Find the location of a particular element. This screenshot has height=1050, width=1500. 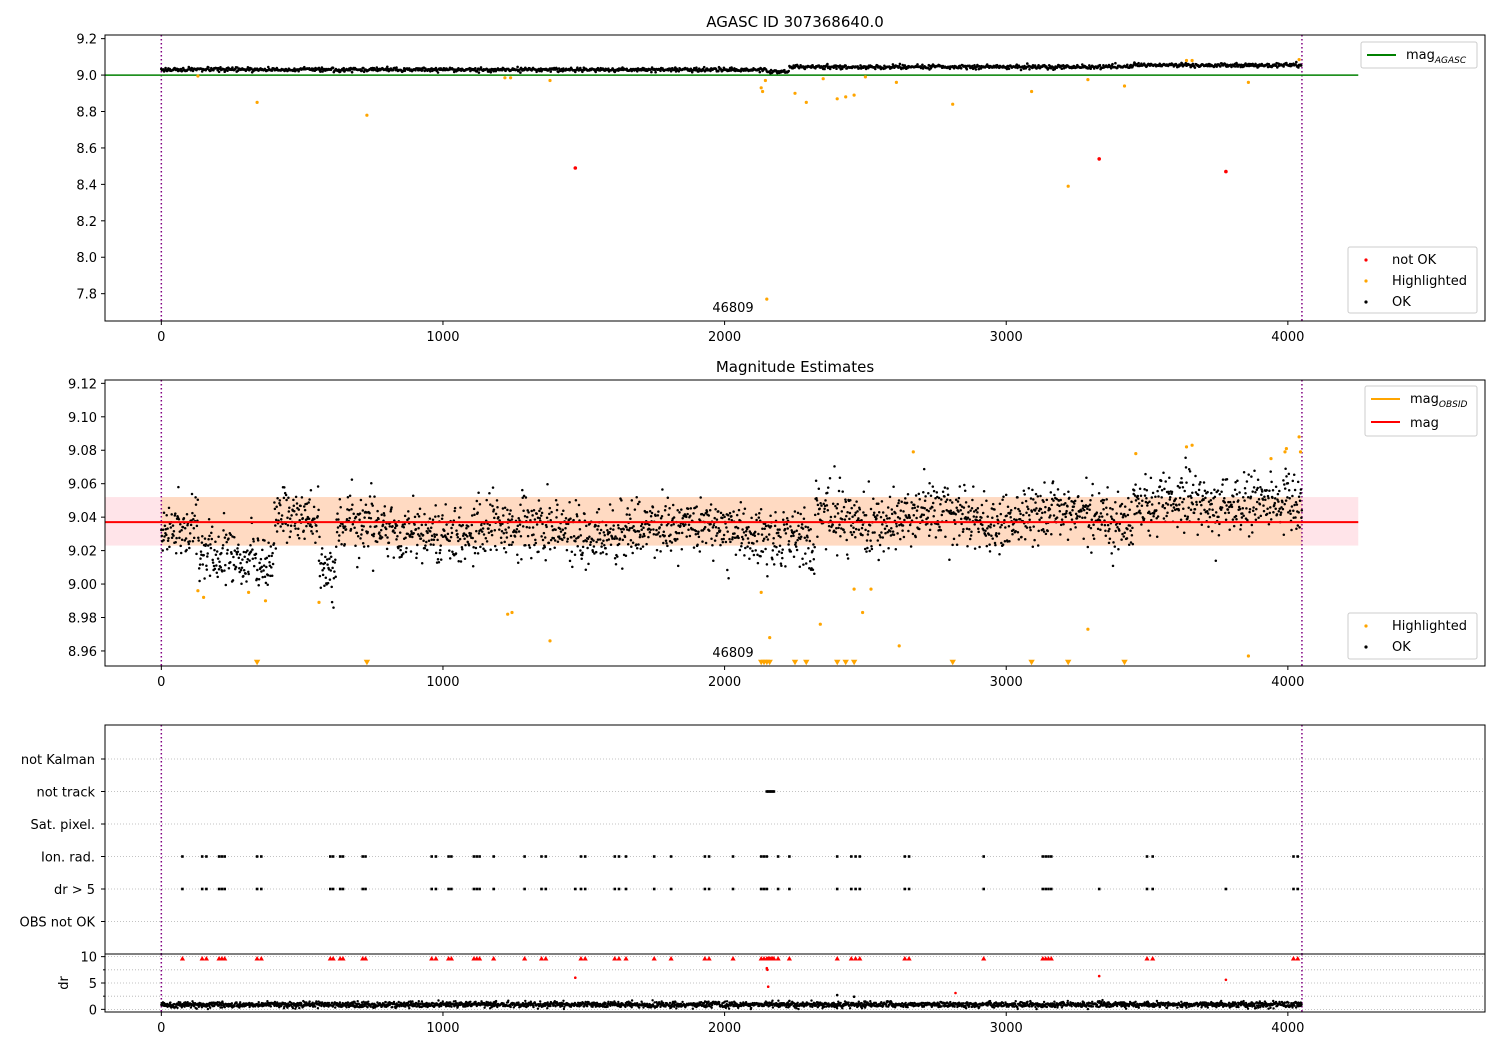

estimates-legend-top: magOBSID mag is located at coordinates (1421, 411).